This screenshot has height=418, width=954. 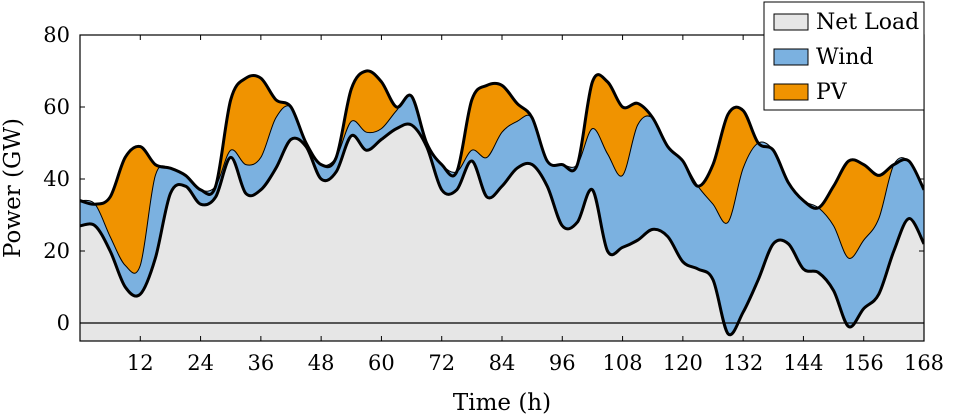 What do you see at coordinates (321, 363) in the screenshot?
I see `x-tick-label: 48` at bounding box center [321, 363].